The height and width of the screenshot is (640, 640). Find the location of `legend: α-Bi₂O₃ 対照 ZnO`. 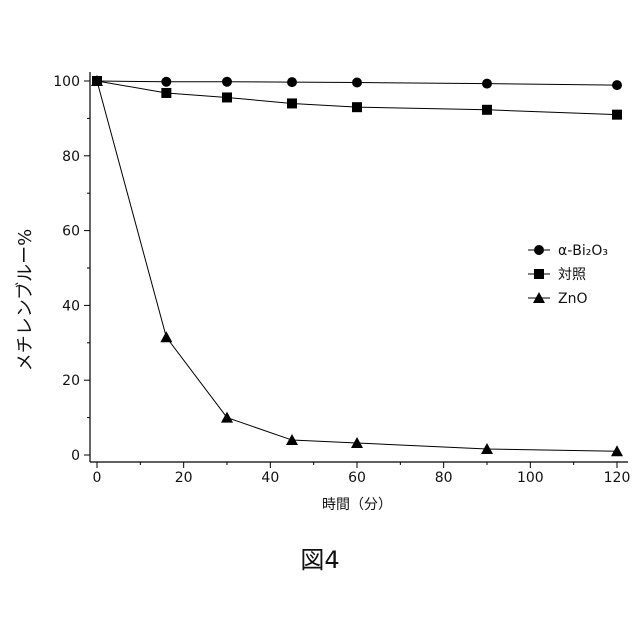

legend: α-Bi₂O₃ 対照 ZnO is located at coordinates (568, 275).